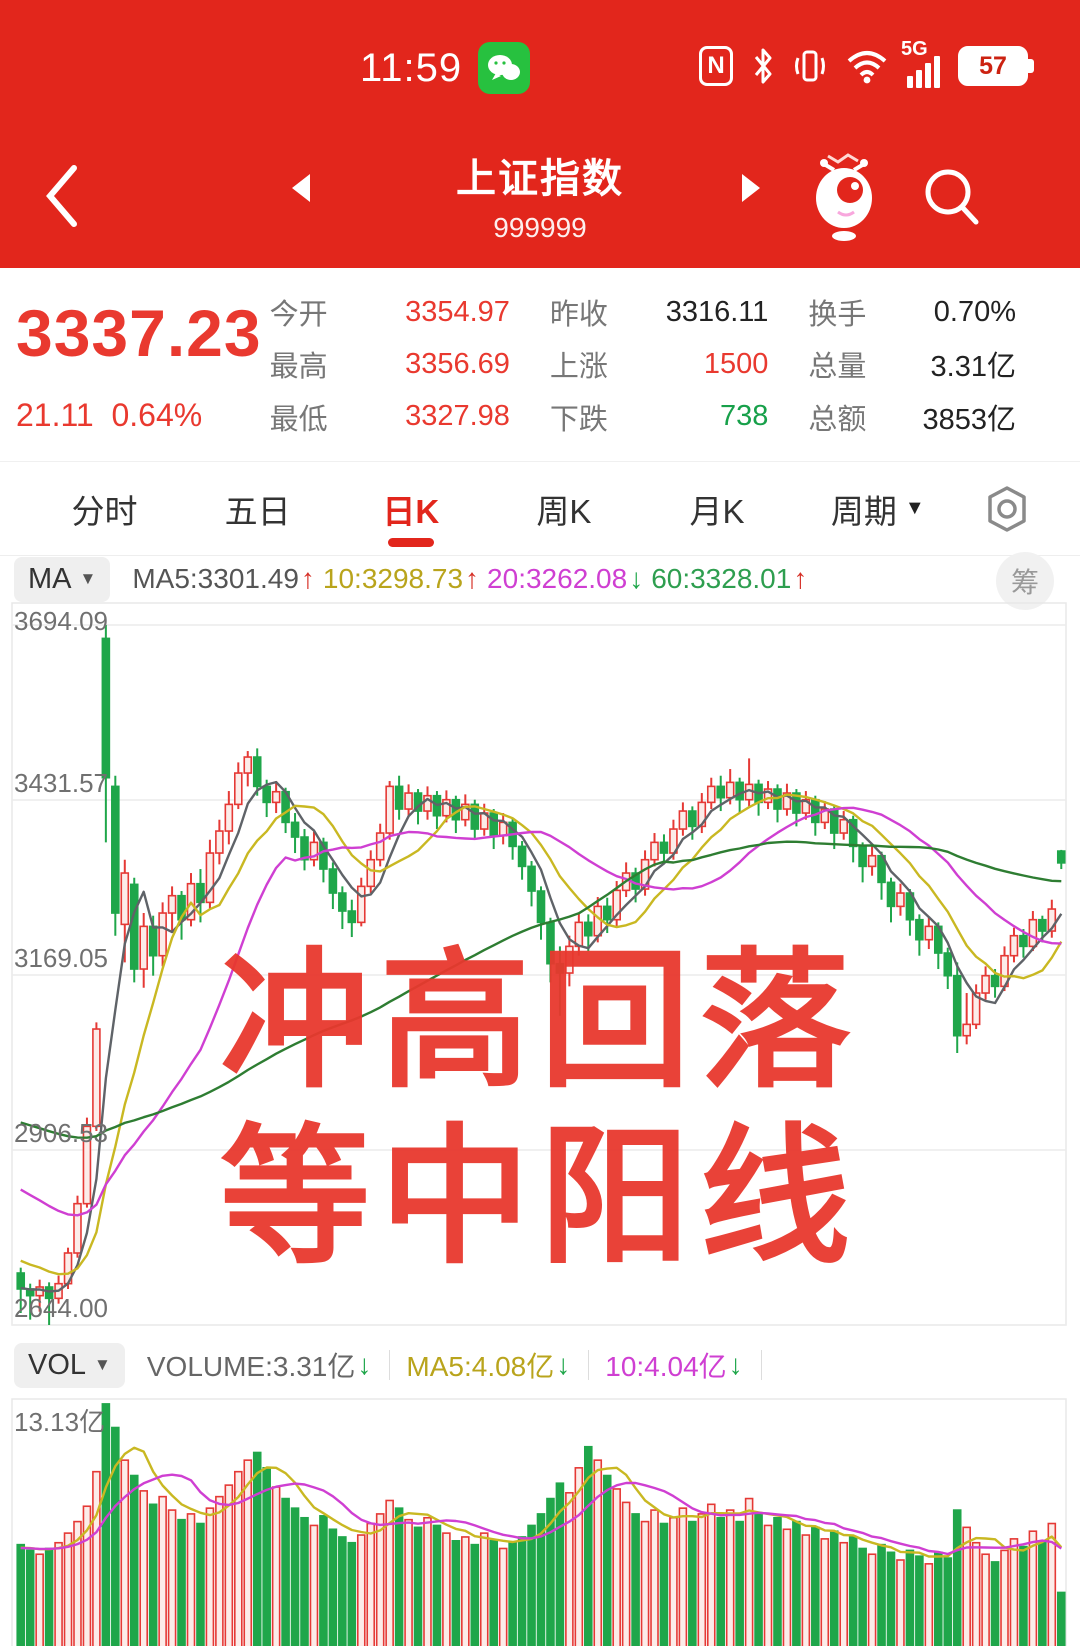 The width and height of the screenshot is (1080, 1646). What do you see at coordinates (61, 958) in the screenshot?
I see `price-axis-label: 3169.05` at bounding box center [61, 958].